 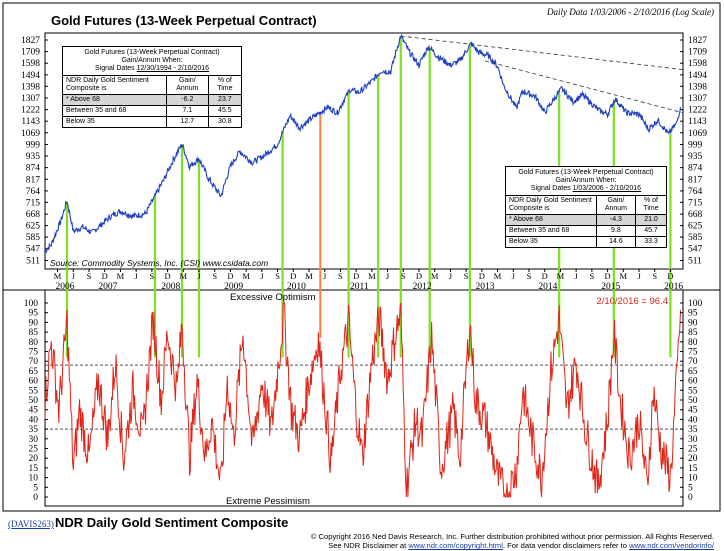 What do you see at coordinates (697, 111) in the screenshot?
I see `price-tick-right: 1222` at bounding box center [697, 111].